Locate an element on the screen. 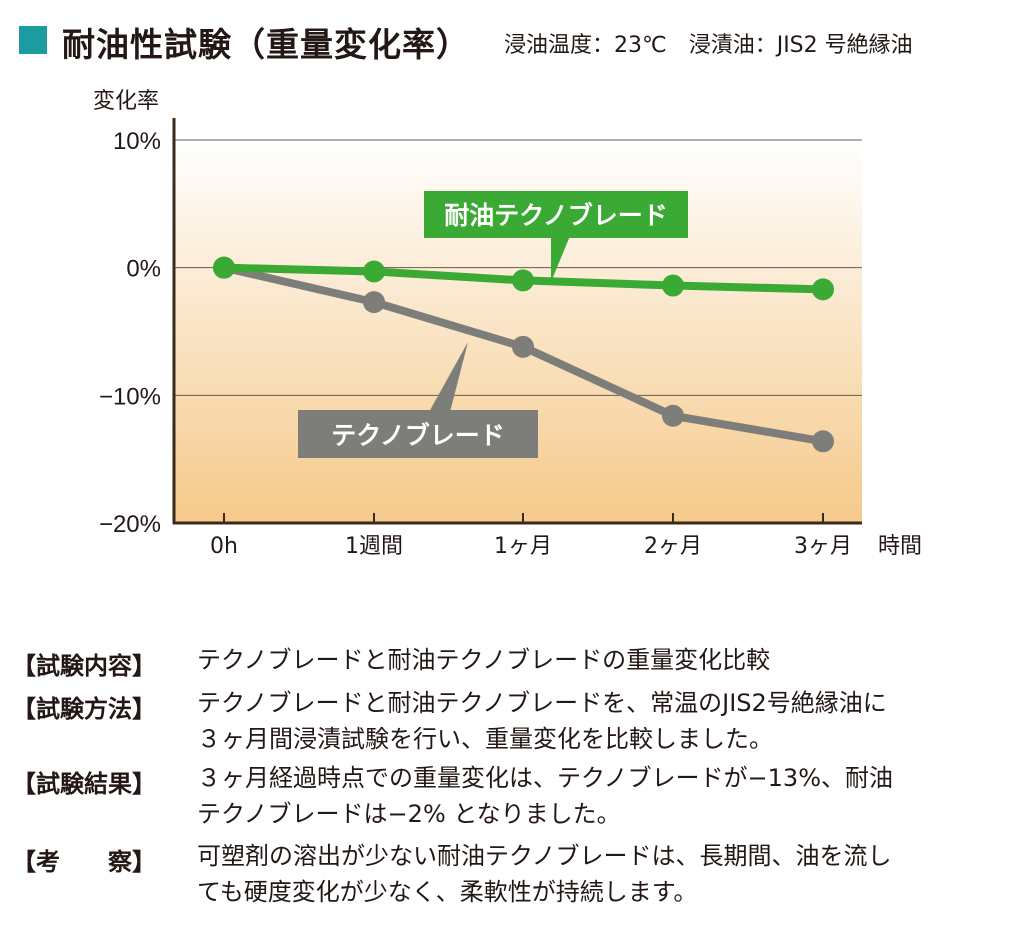 Image resolution: width=1009 pixels, height=931 pixels. section-text-line: テクノブレードと耐油テクノブレードの重量変化比較 is located at coordinates (484, 660).